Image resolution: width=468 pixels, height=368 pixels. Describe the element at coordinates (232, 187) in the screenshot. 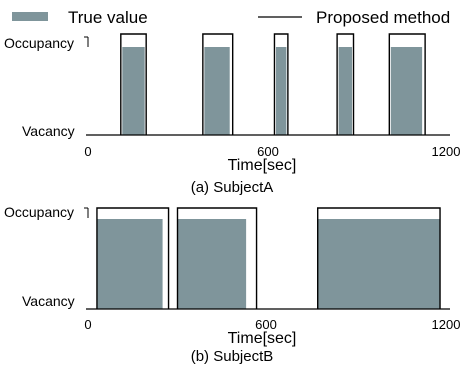

I see `caption-a: (a) SubjectA` at that location.